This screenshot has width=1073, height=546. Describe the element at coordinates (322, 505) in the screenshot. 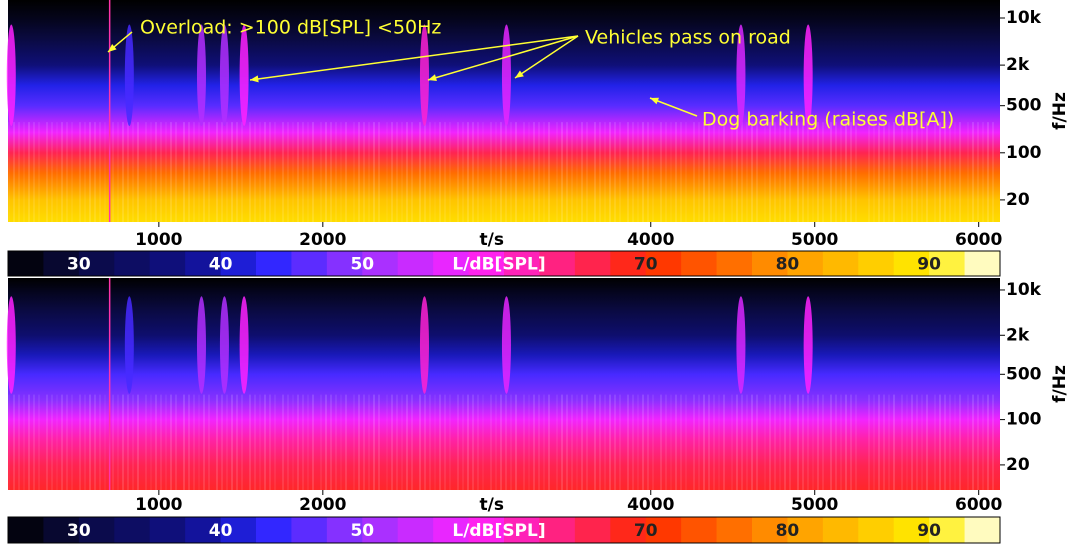

I see `x-tick-label: 2000` at that location.